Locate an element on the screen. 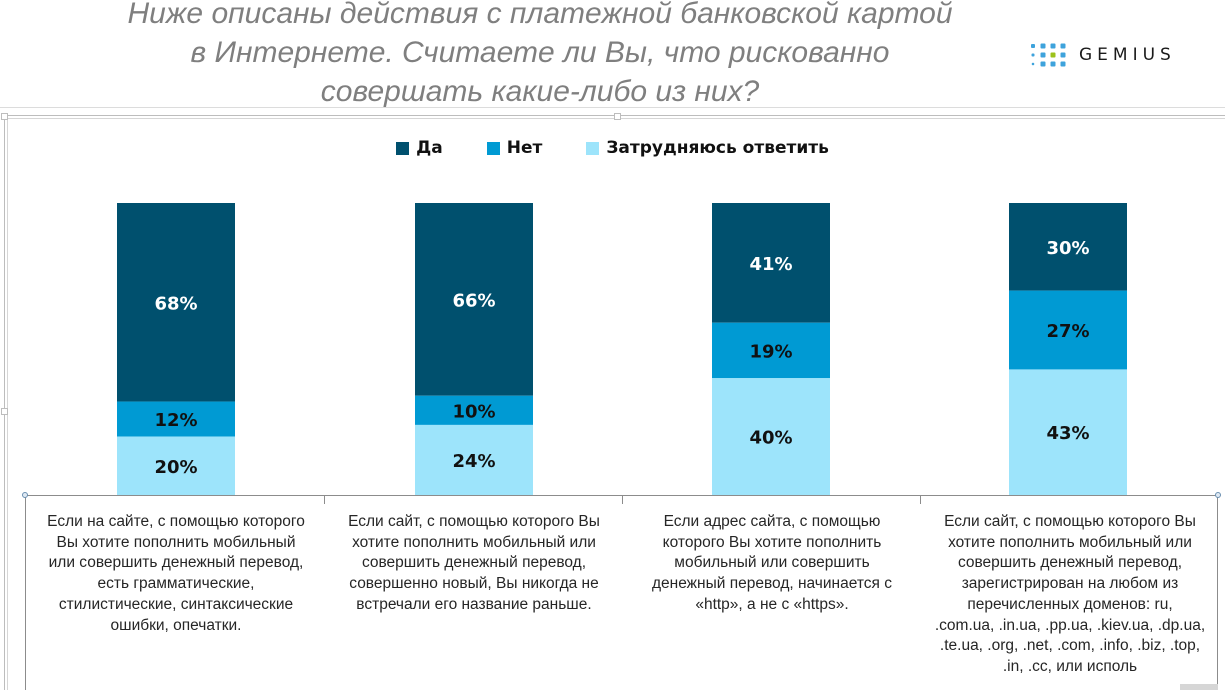  legend-item-no: Нет is located at coordinates (514, 148).